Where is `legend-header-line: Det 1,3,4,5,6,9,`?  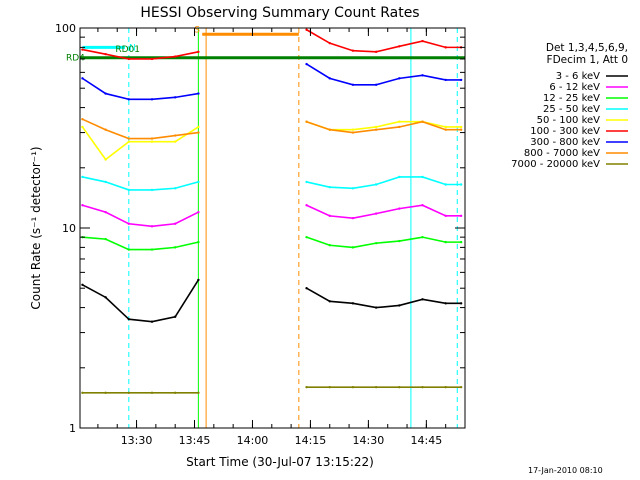
legend-header-line: Det 1,3,4,5,6,9, is located at coordinates (587, 48).